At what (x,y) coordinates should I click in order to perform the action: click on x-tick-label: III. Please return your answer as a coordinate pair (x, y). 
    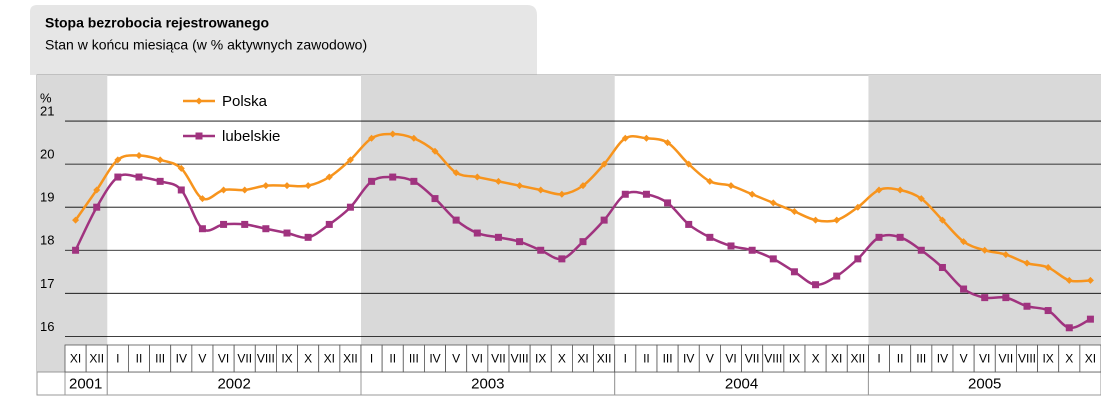
    Looking at the image, I should click on (668, 359).